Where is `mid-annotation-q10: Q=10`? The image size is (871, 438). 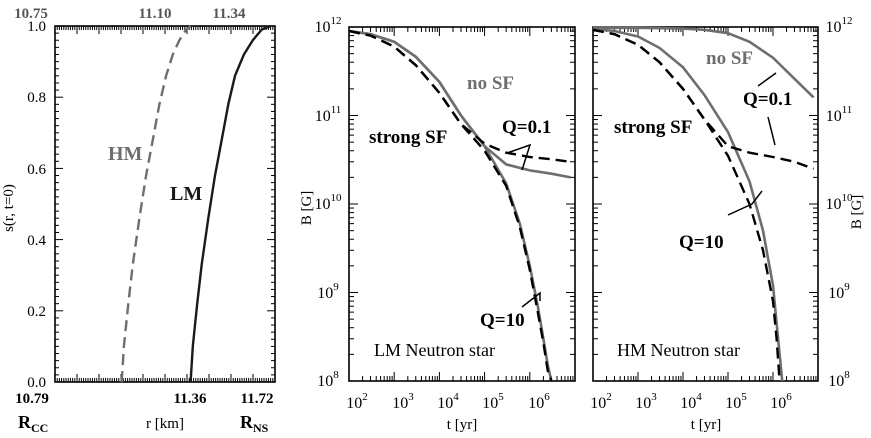 mid-annotation-q10: Q=10 is located at coordinates (502, 320).